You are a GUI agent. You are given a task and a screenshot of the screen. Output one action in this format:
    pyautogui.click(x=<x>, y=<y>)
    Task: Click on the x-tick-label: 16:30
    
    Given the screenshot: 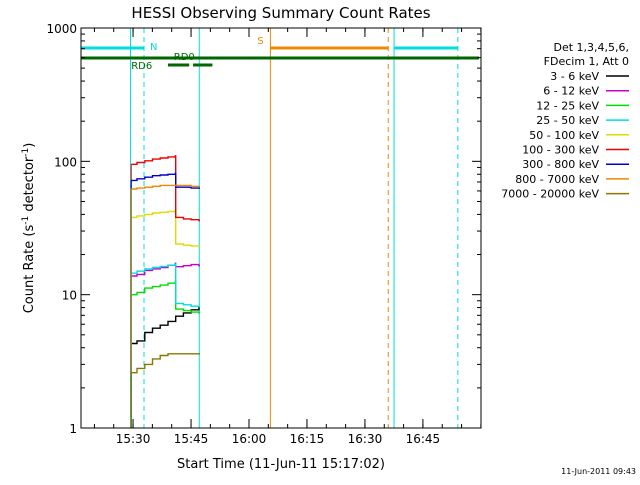 What is the action you would take?
    pyautogui.click(x=365, y=439)
    